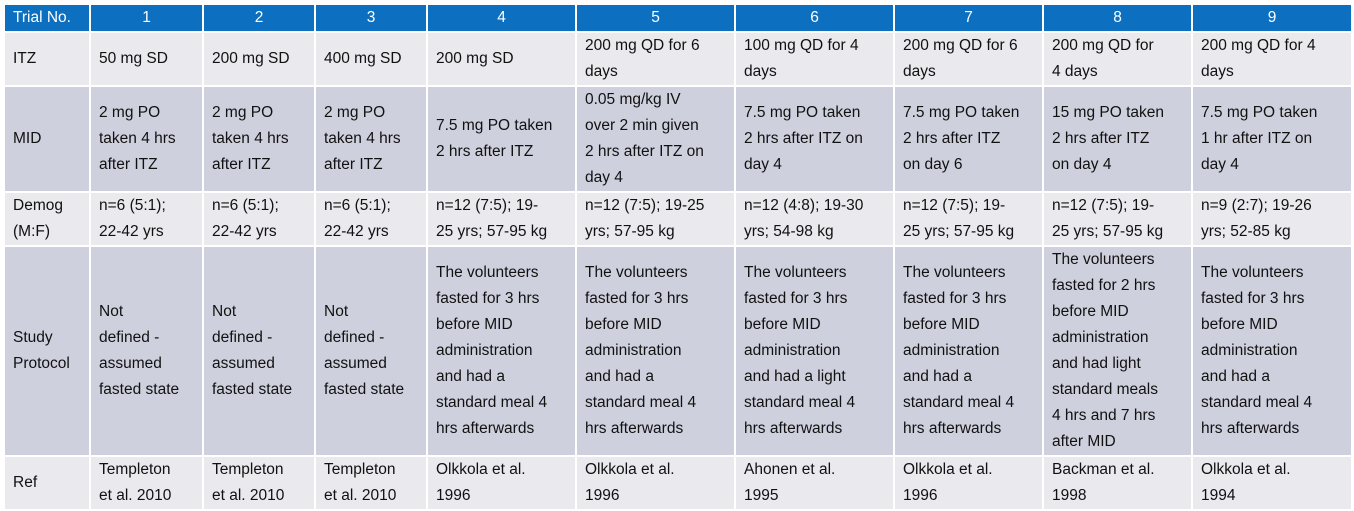  What do you see at coordinates (968, 59) in the screenshot?
I see `cell-itz-7: 200 mg QD for 6 days` at bounding box center [968, 59].